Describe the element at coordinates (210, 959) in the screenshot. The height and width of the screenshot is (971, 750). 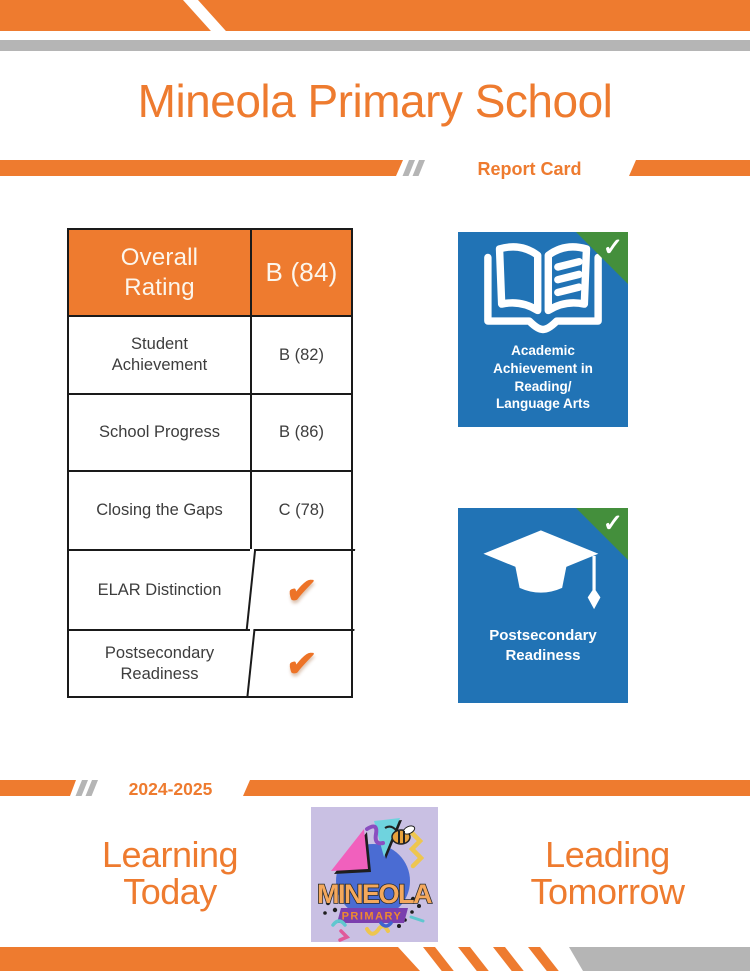
I see `bottom-orange-band` at that location.